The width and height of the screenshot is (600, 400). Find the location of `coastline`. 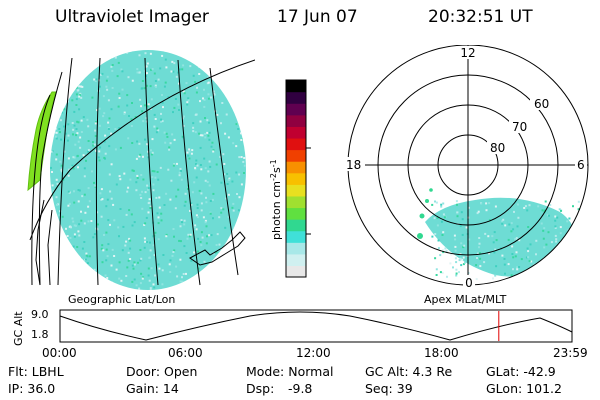

coastline is located at coordinates (140, 242).